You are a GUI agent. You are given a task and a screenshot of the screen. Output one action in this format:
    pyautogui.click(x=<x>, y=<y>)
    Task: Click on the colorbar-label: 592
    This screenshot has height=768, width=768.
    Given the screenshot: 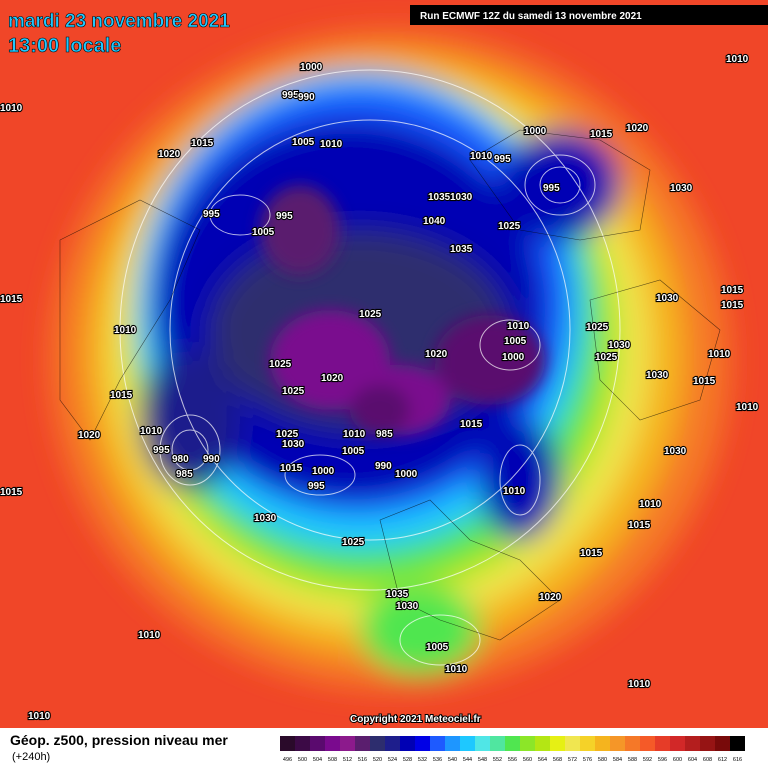 What is the action you would take?
    pyautogui.click(x=647, y=760)
    